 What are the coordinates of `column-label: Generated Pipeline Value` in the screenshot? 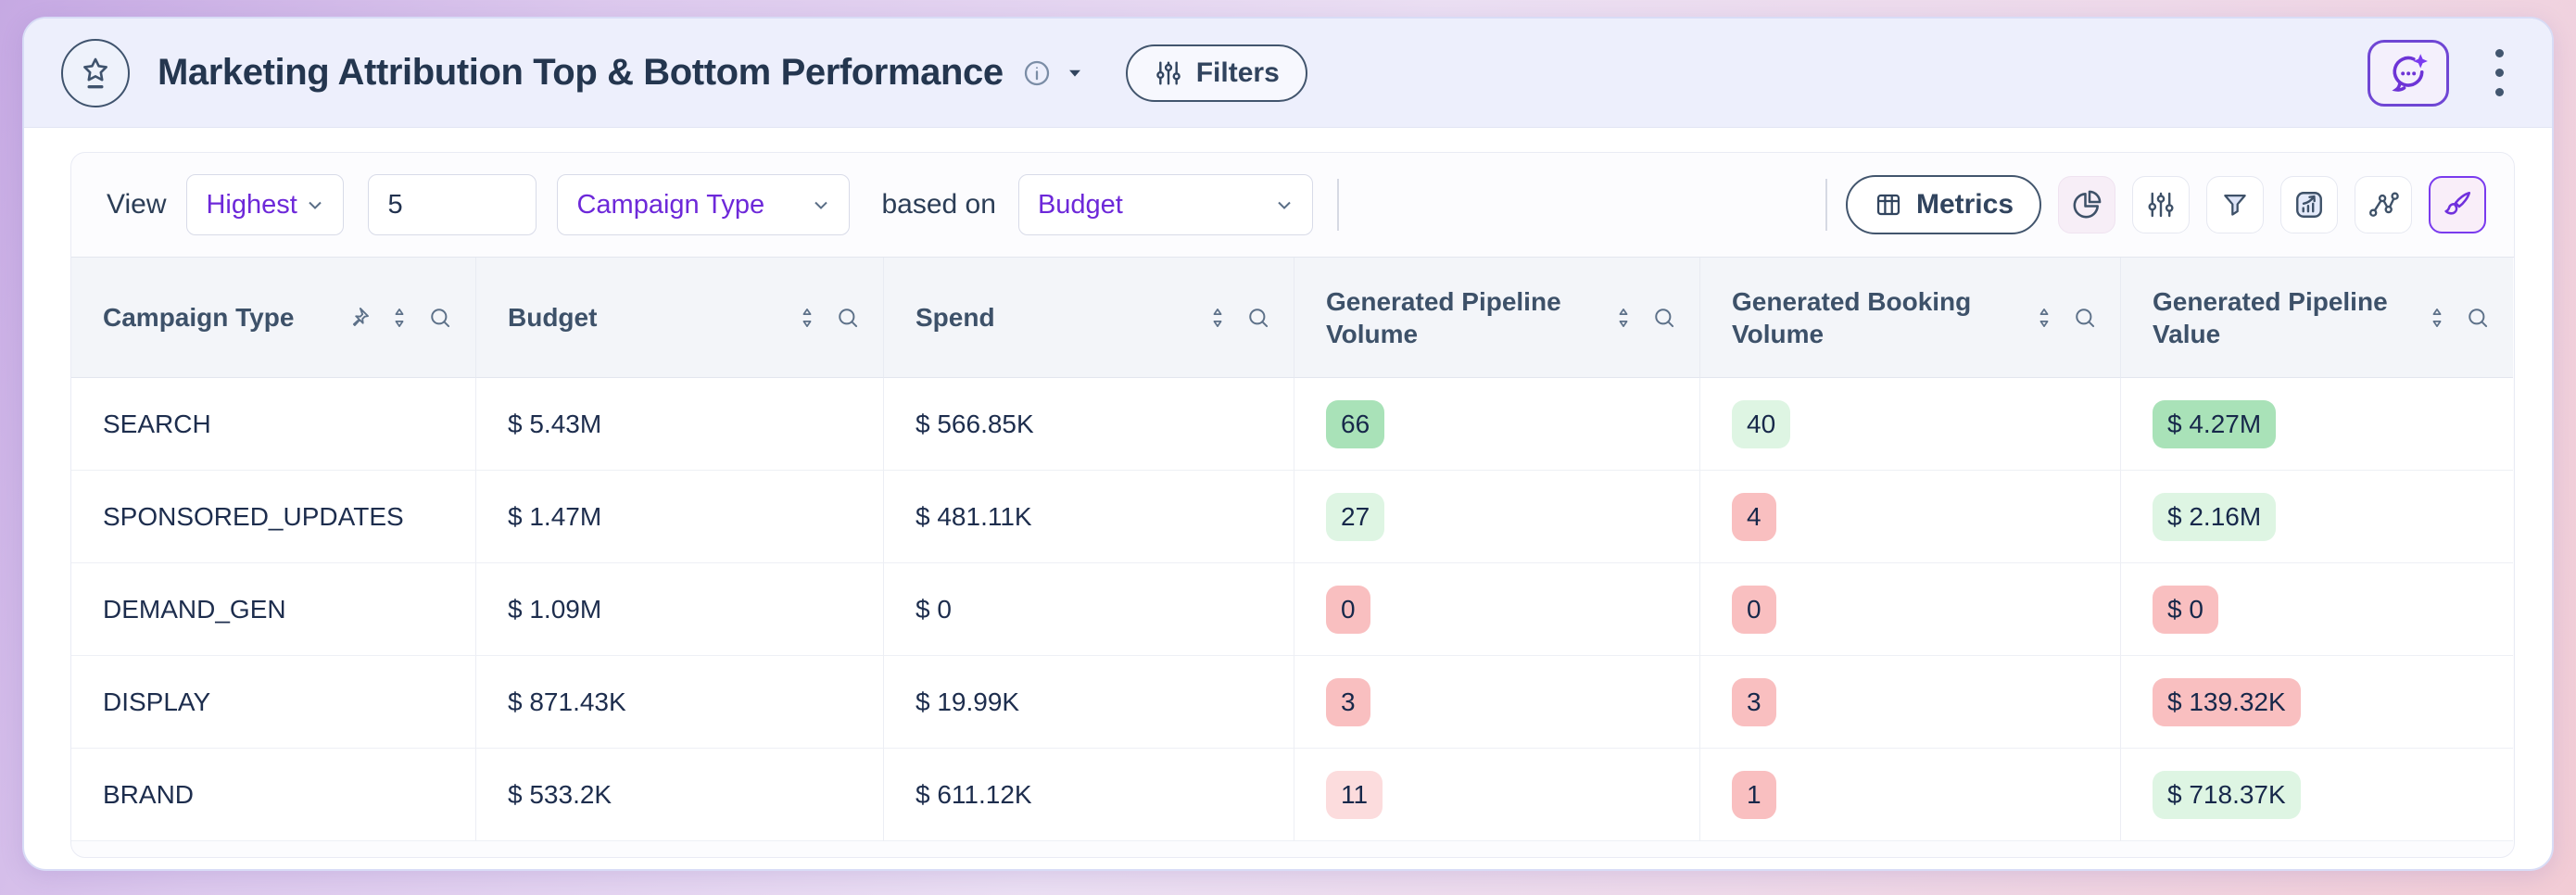 It's located at (2270, 317).